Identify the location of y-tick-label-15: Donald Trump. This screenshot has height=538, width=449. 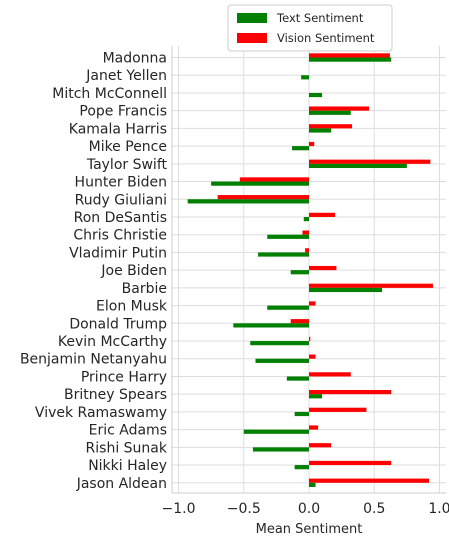
(118, 324).